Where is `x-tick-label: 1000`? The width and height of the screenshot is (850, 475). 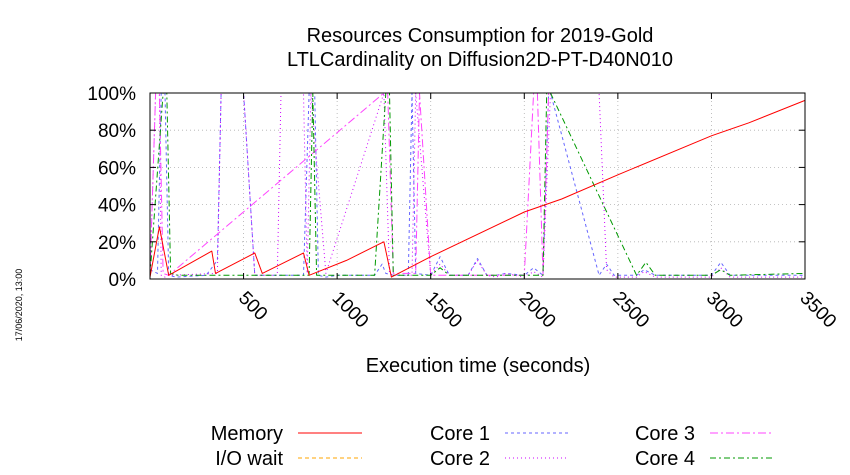
x-tick-label: 1000 is located at coordinates (350, 310).